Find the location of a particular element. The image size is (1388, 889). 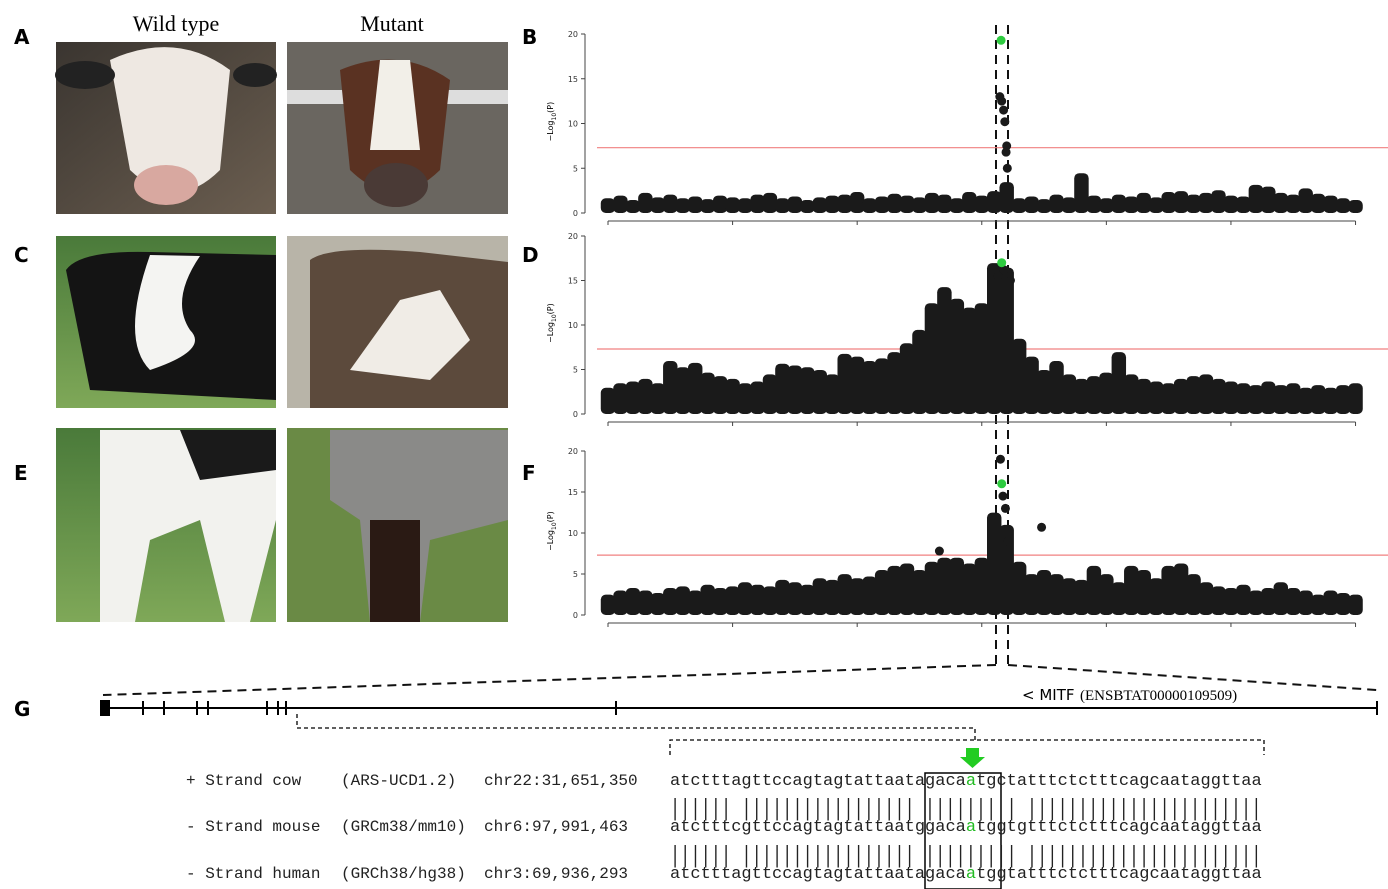

panel-label: F is located at coordinates (529, 473).